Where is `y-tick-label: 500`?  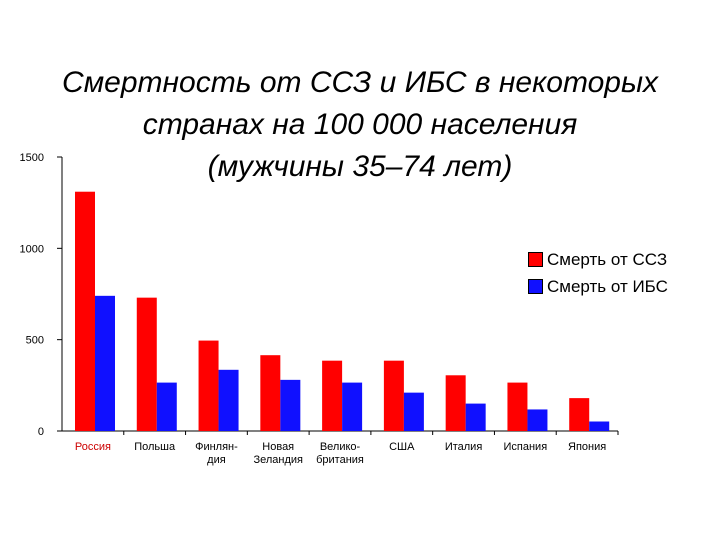 y-tick-label: 500 is located at coordinates (35, 341).